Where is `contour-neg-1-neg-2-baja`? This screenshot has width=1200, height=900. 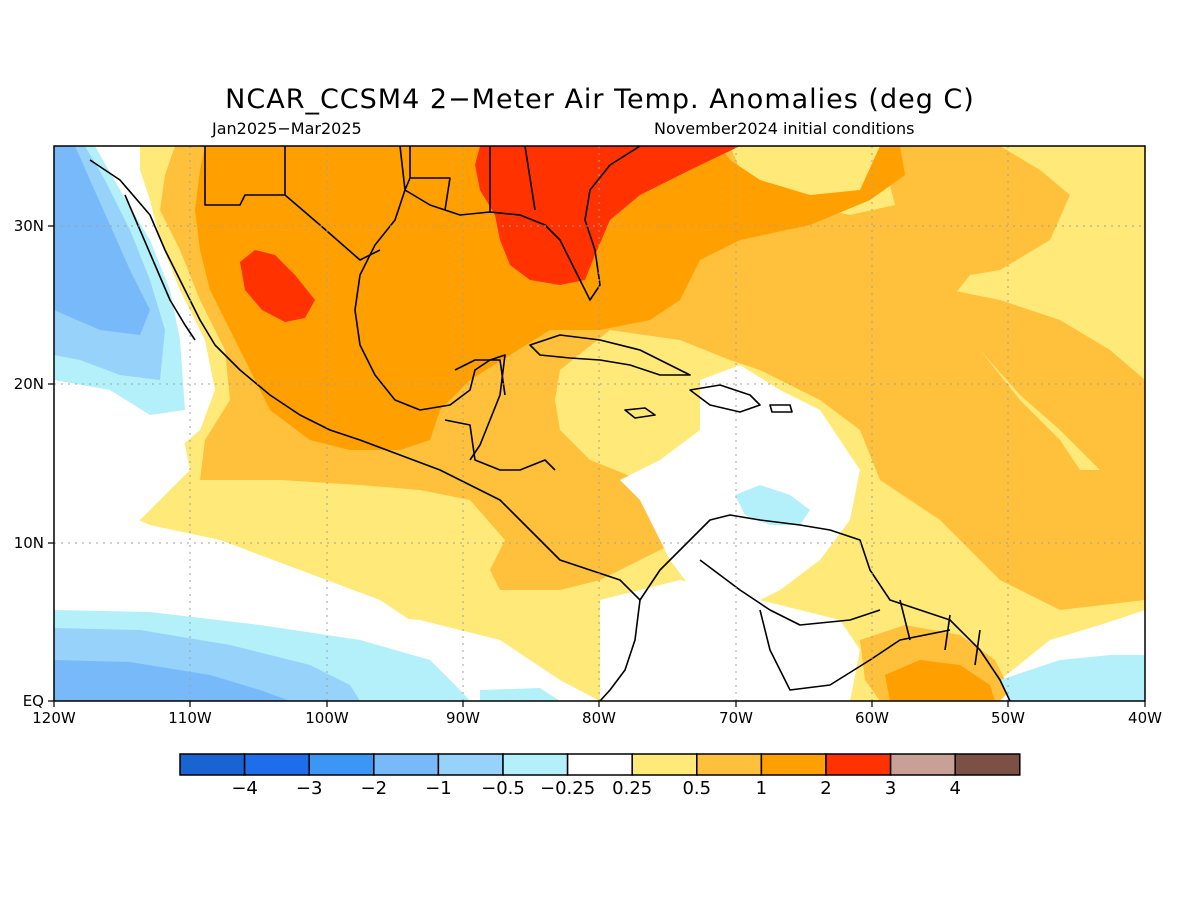 contour-neg-1-neg-2-baja is located at coordinates (102, 240).